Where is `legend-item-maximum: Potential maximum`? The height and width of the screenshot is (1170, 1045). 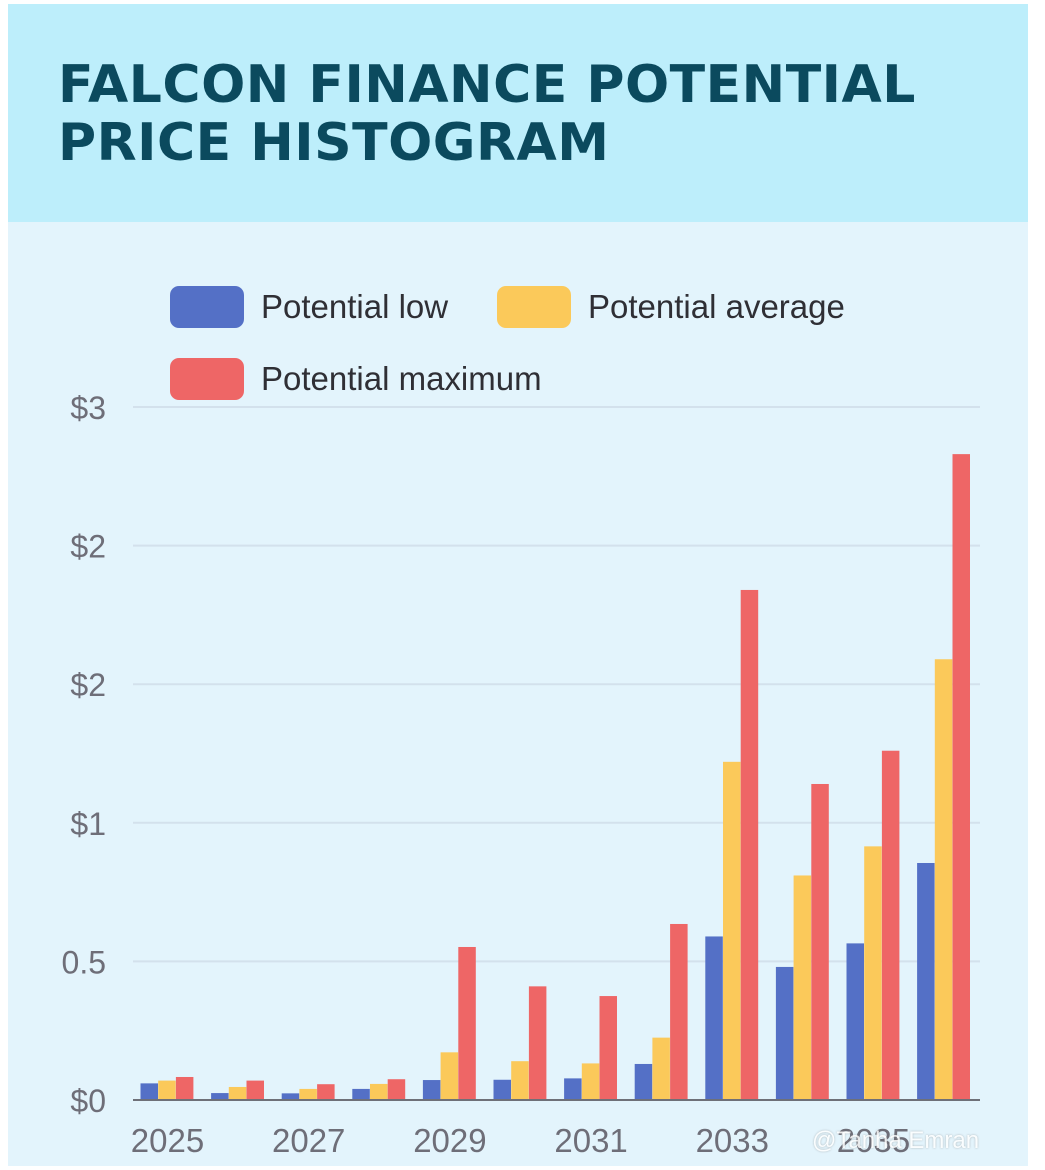 legend-item-maximum: Potential maximum is located at coordinates (380, 380).